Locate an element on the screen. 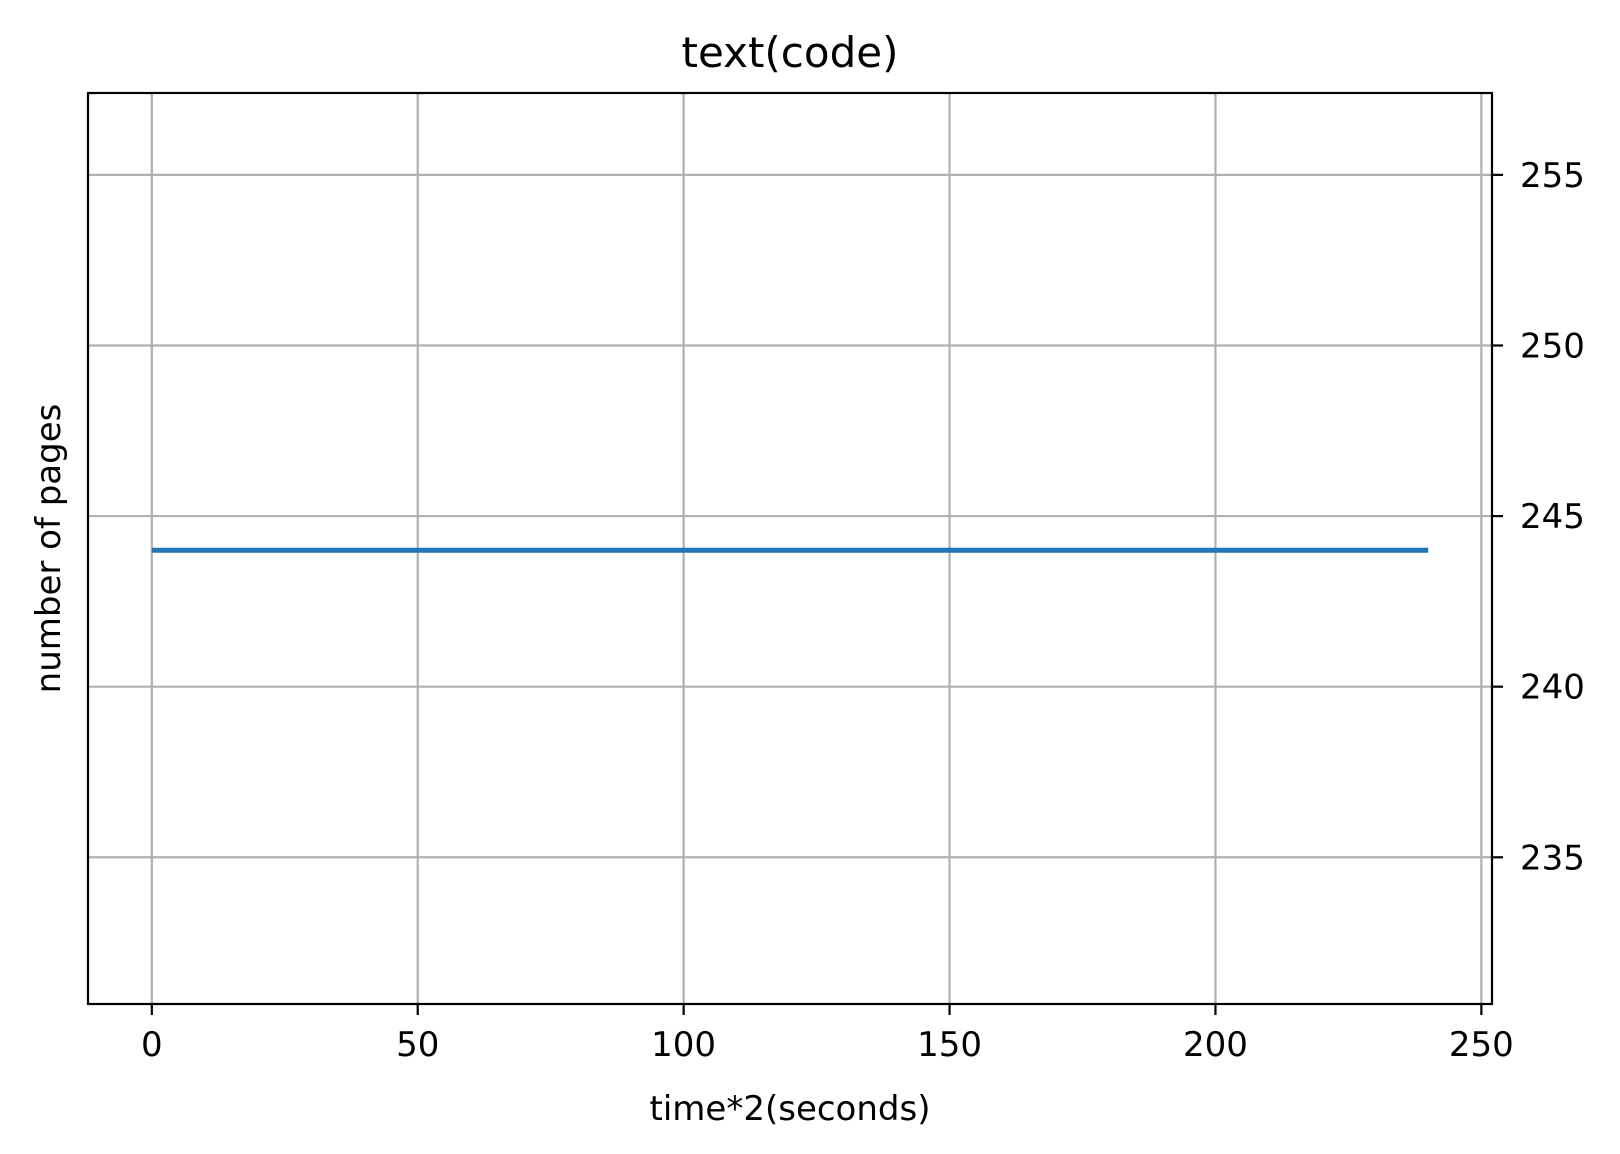 Image resolution: width=1620 pixels, height=1154 pixels. y-tick-label: 240 is located at coordinates (1552, 688).